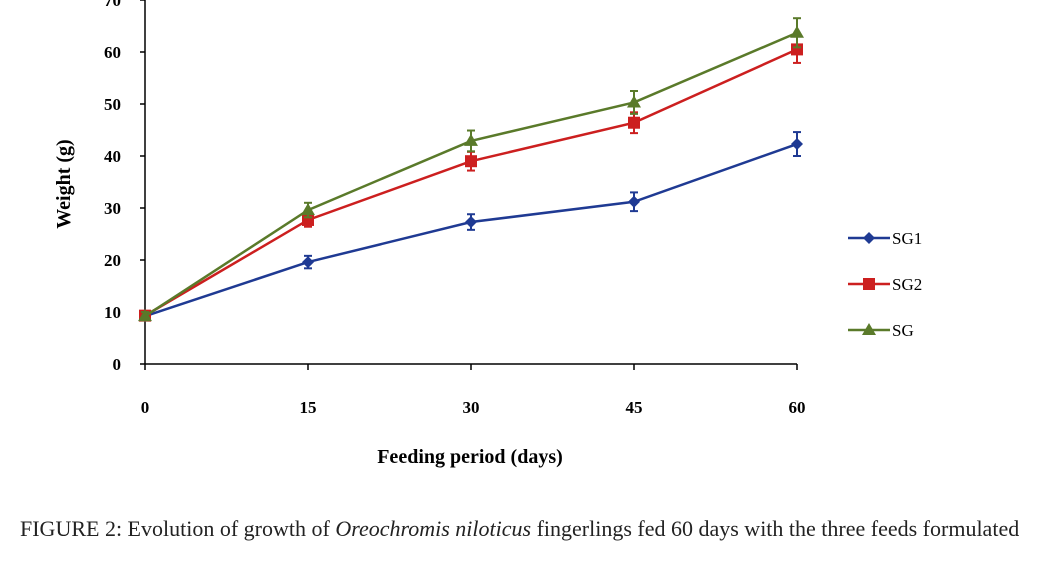 This screenshot has height=576, width=1038. What do you see at coordinates (903, 330) in the screenshot?
I see `legend-label: SG` at bounding box center [903, 330].